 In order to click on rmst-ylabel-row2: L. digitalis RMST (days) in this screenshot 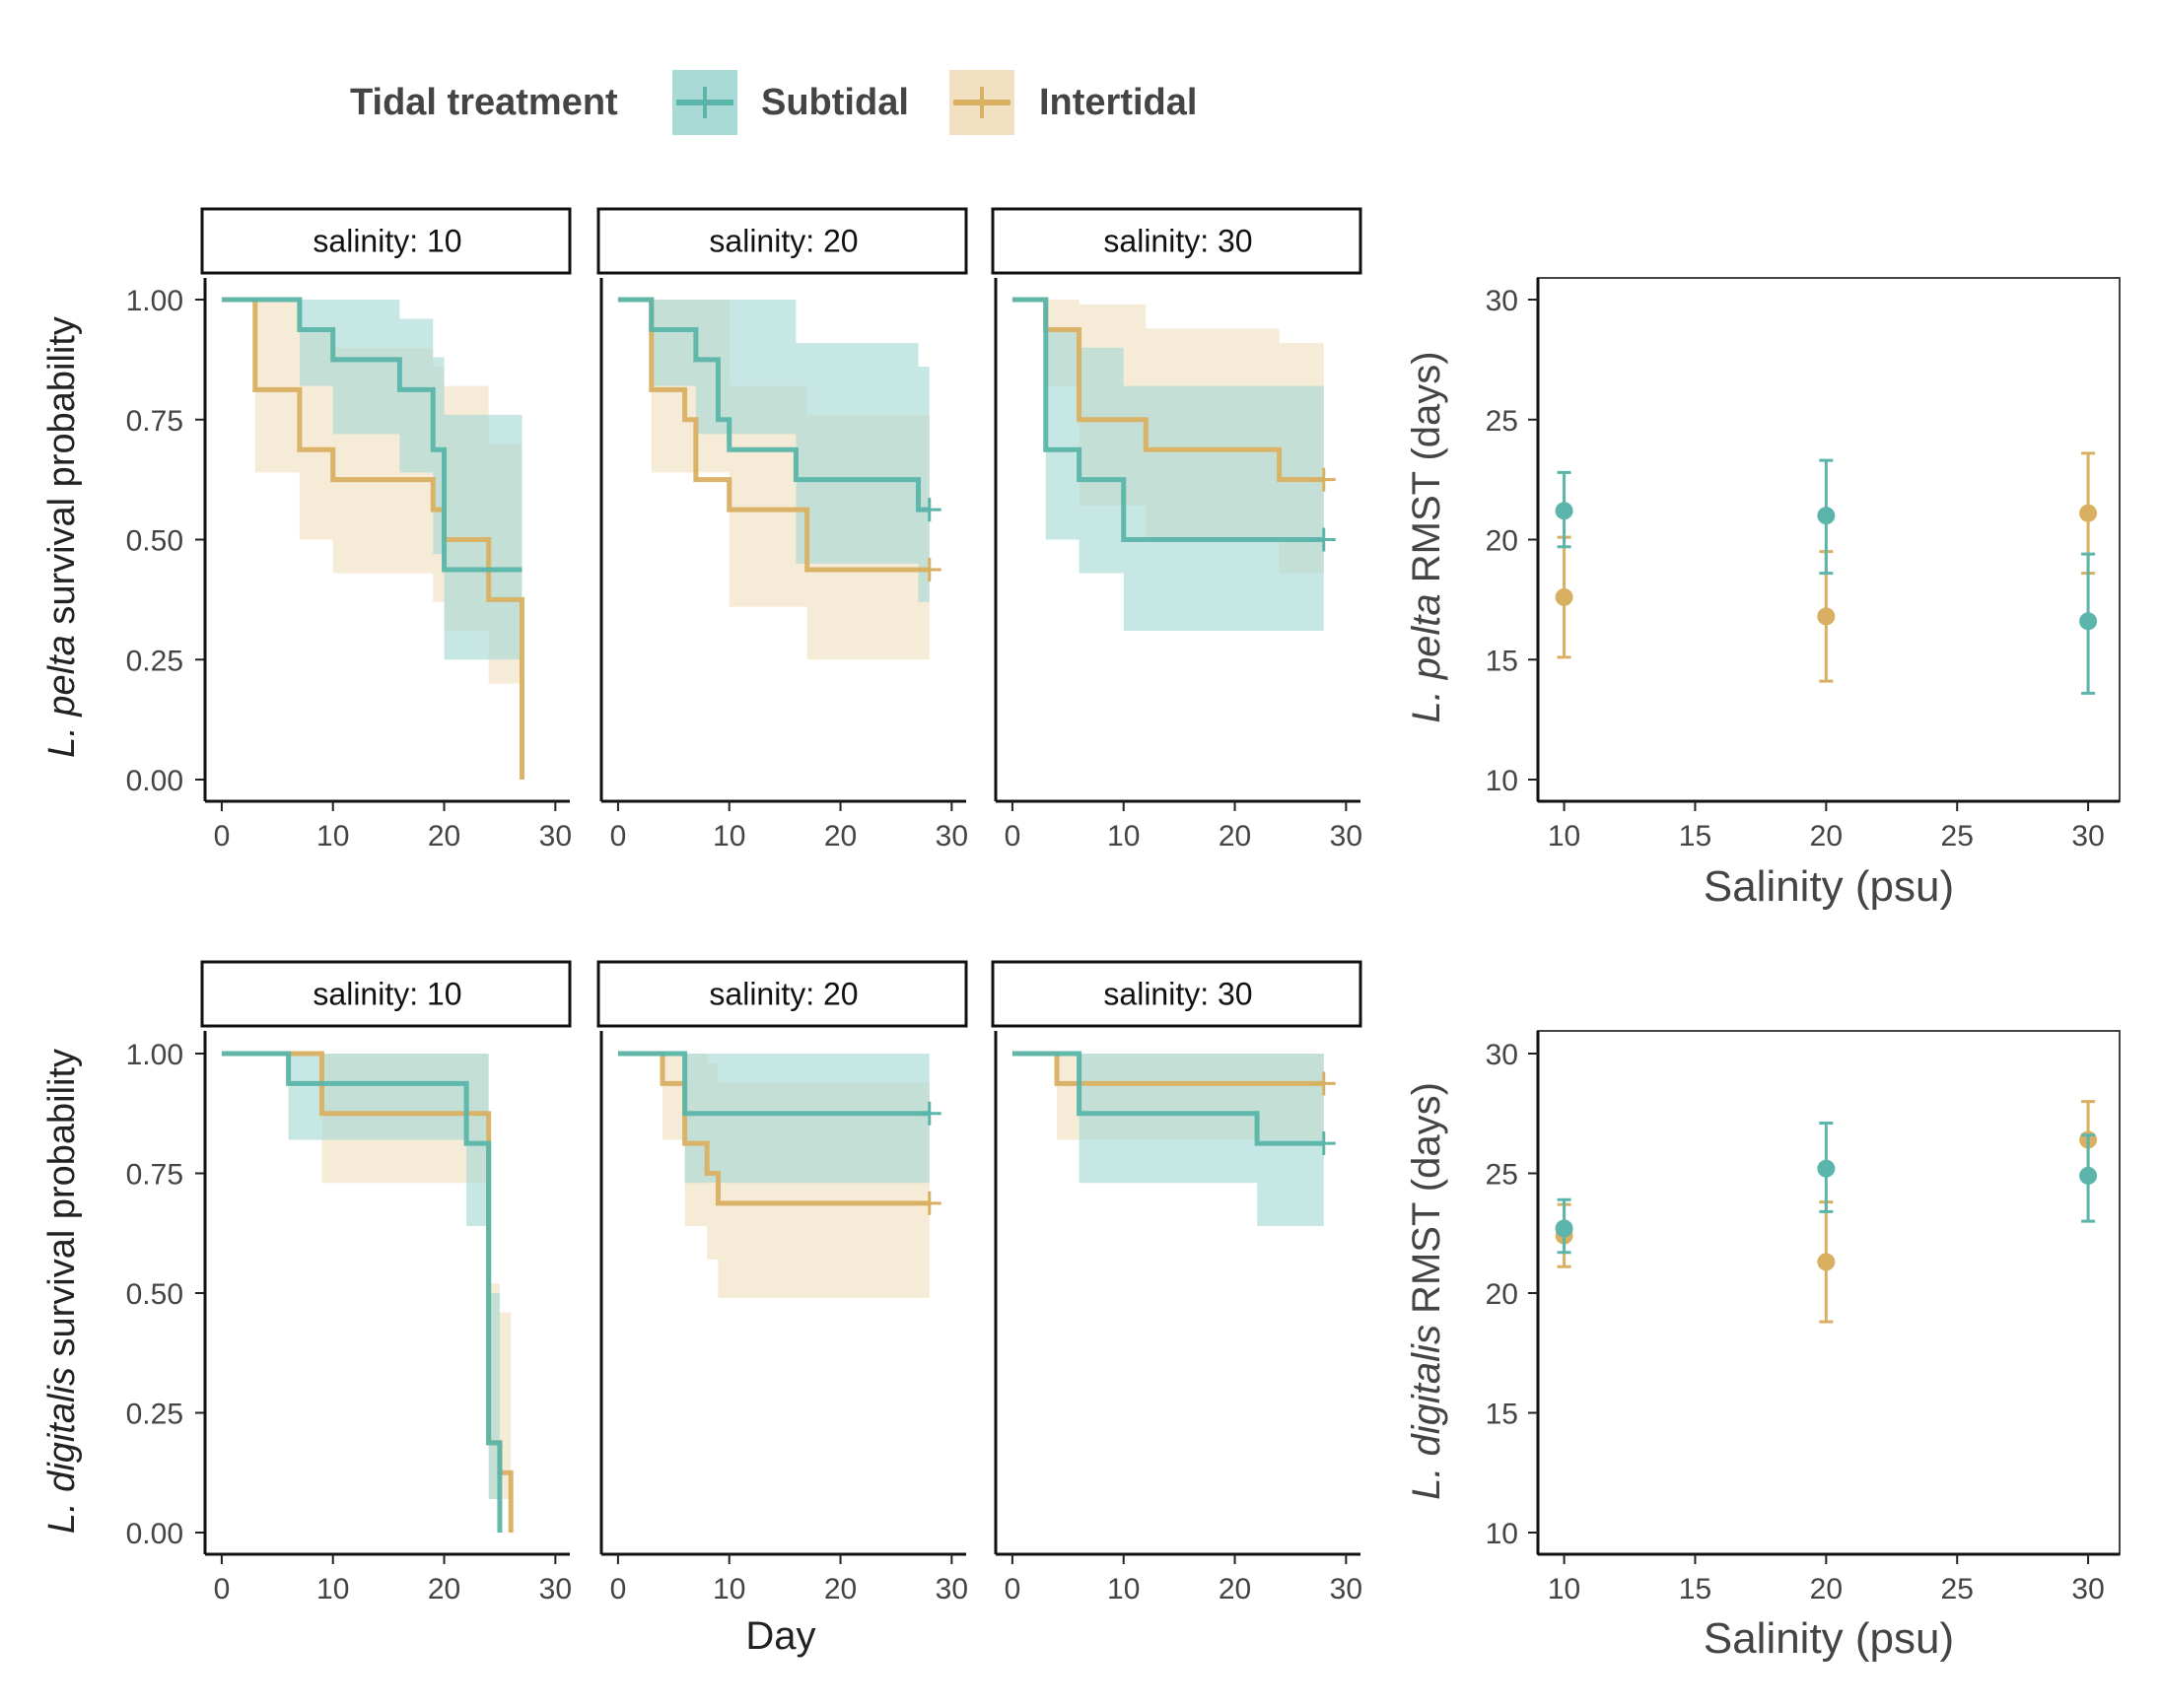, I will do `click(1427, 1291)`.